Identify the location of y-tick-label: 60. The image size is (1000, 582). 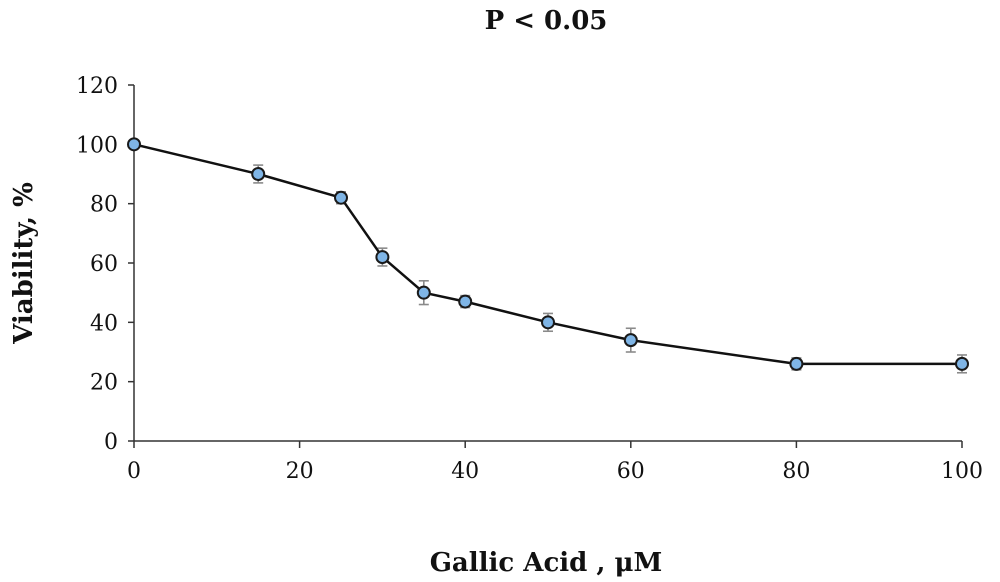
(104, 264).